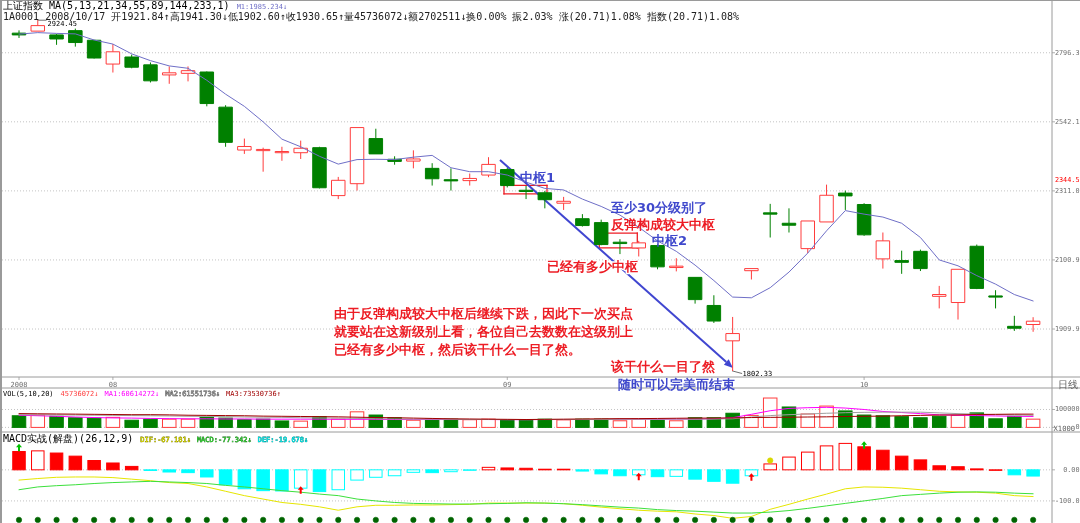 The width and height of the screenshot is (1080, 523). Describe the element at coordinates (663, 366) in the screenshot. I see `annotation: 该干什么一目了然` at that location.